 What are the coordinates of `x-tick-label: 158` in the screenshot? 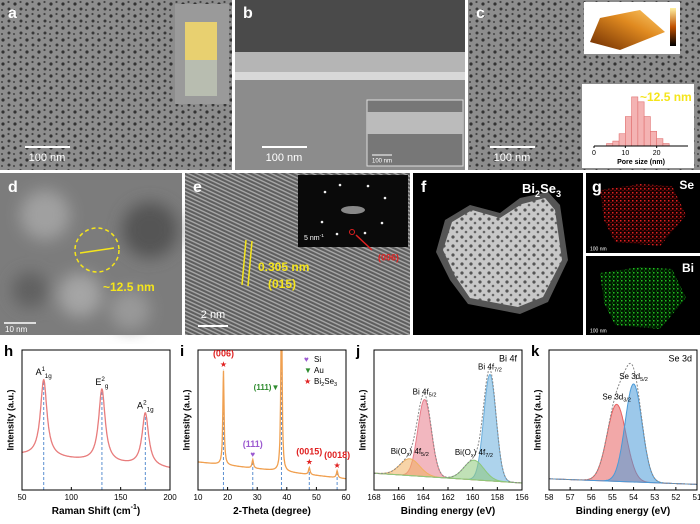 It's located at (498, 497).